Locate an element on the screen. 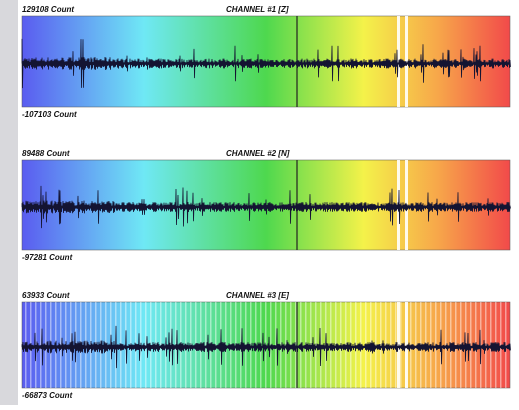 Image resolution: width=519 pixels, height=410 pixels. channel-title: CHANNEL #2 [N] is located at coordinates (258, 153).